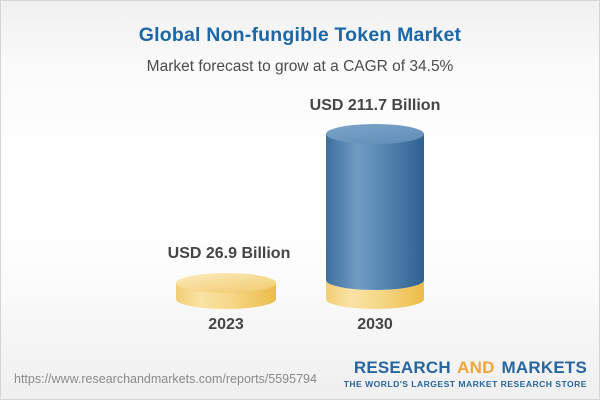  Describe the element at coordinates (300, 35) in the screenshot. I see `page-title: Global Non-fungible Token Market` at that location.